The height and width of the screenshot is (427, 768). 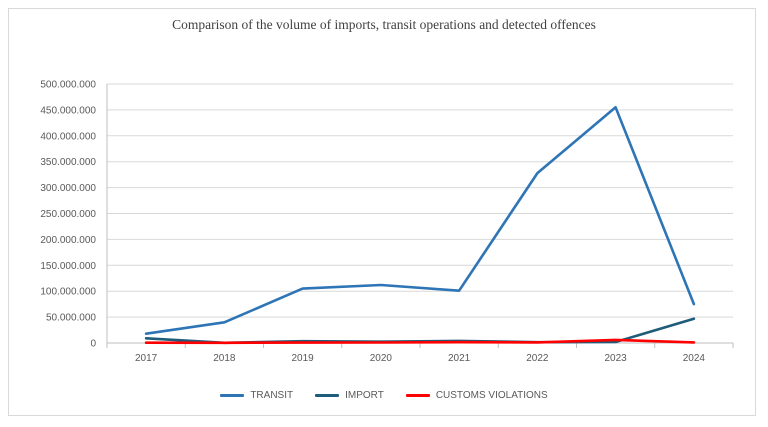 I want to click on legend-item: TRANSIT, so click(x=256, y=395).